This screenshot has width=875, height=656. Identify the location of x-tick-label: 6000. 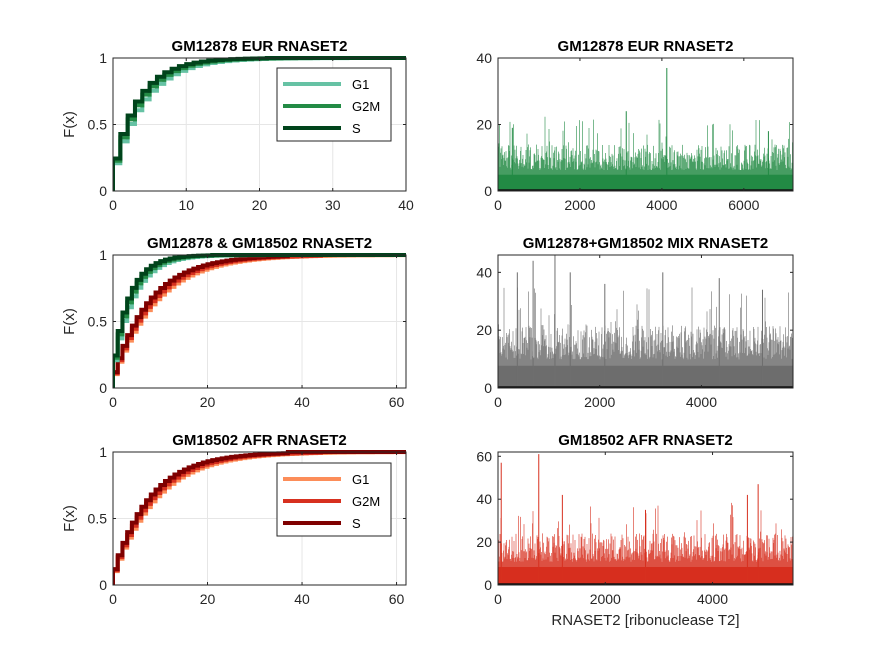
(743, 205).